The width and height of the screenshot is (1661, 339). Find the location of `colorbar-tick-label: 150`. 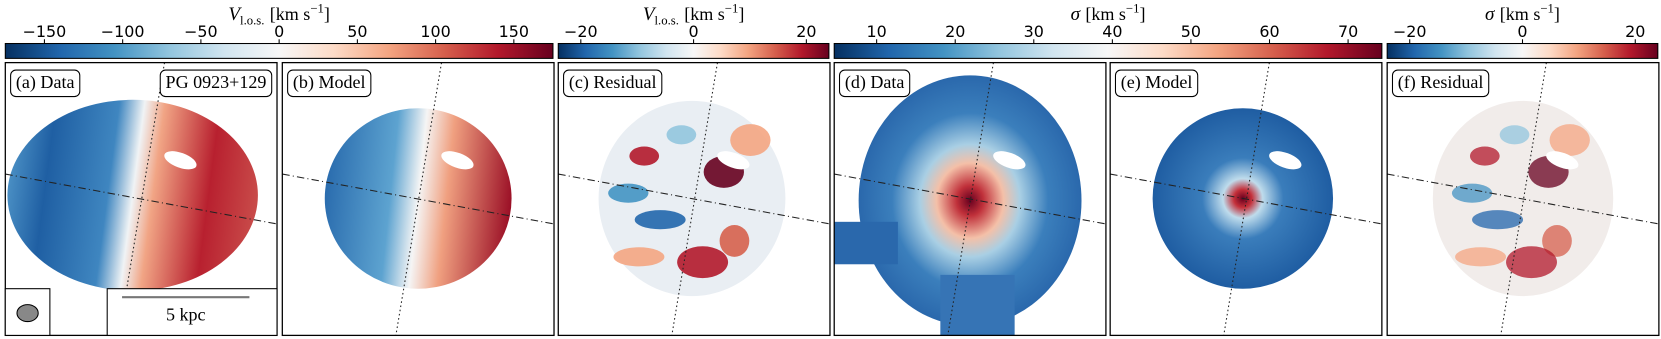

colorbar-tick-label: 150 is located at coordinates (514, 31).